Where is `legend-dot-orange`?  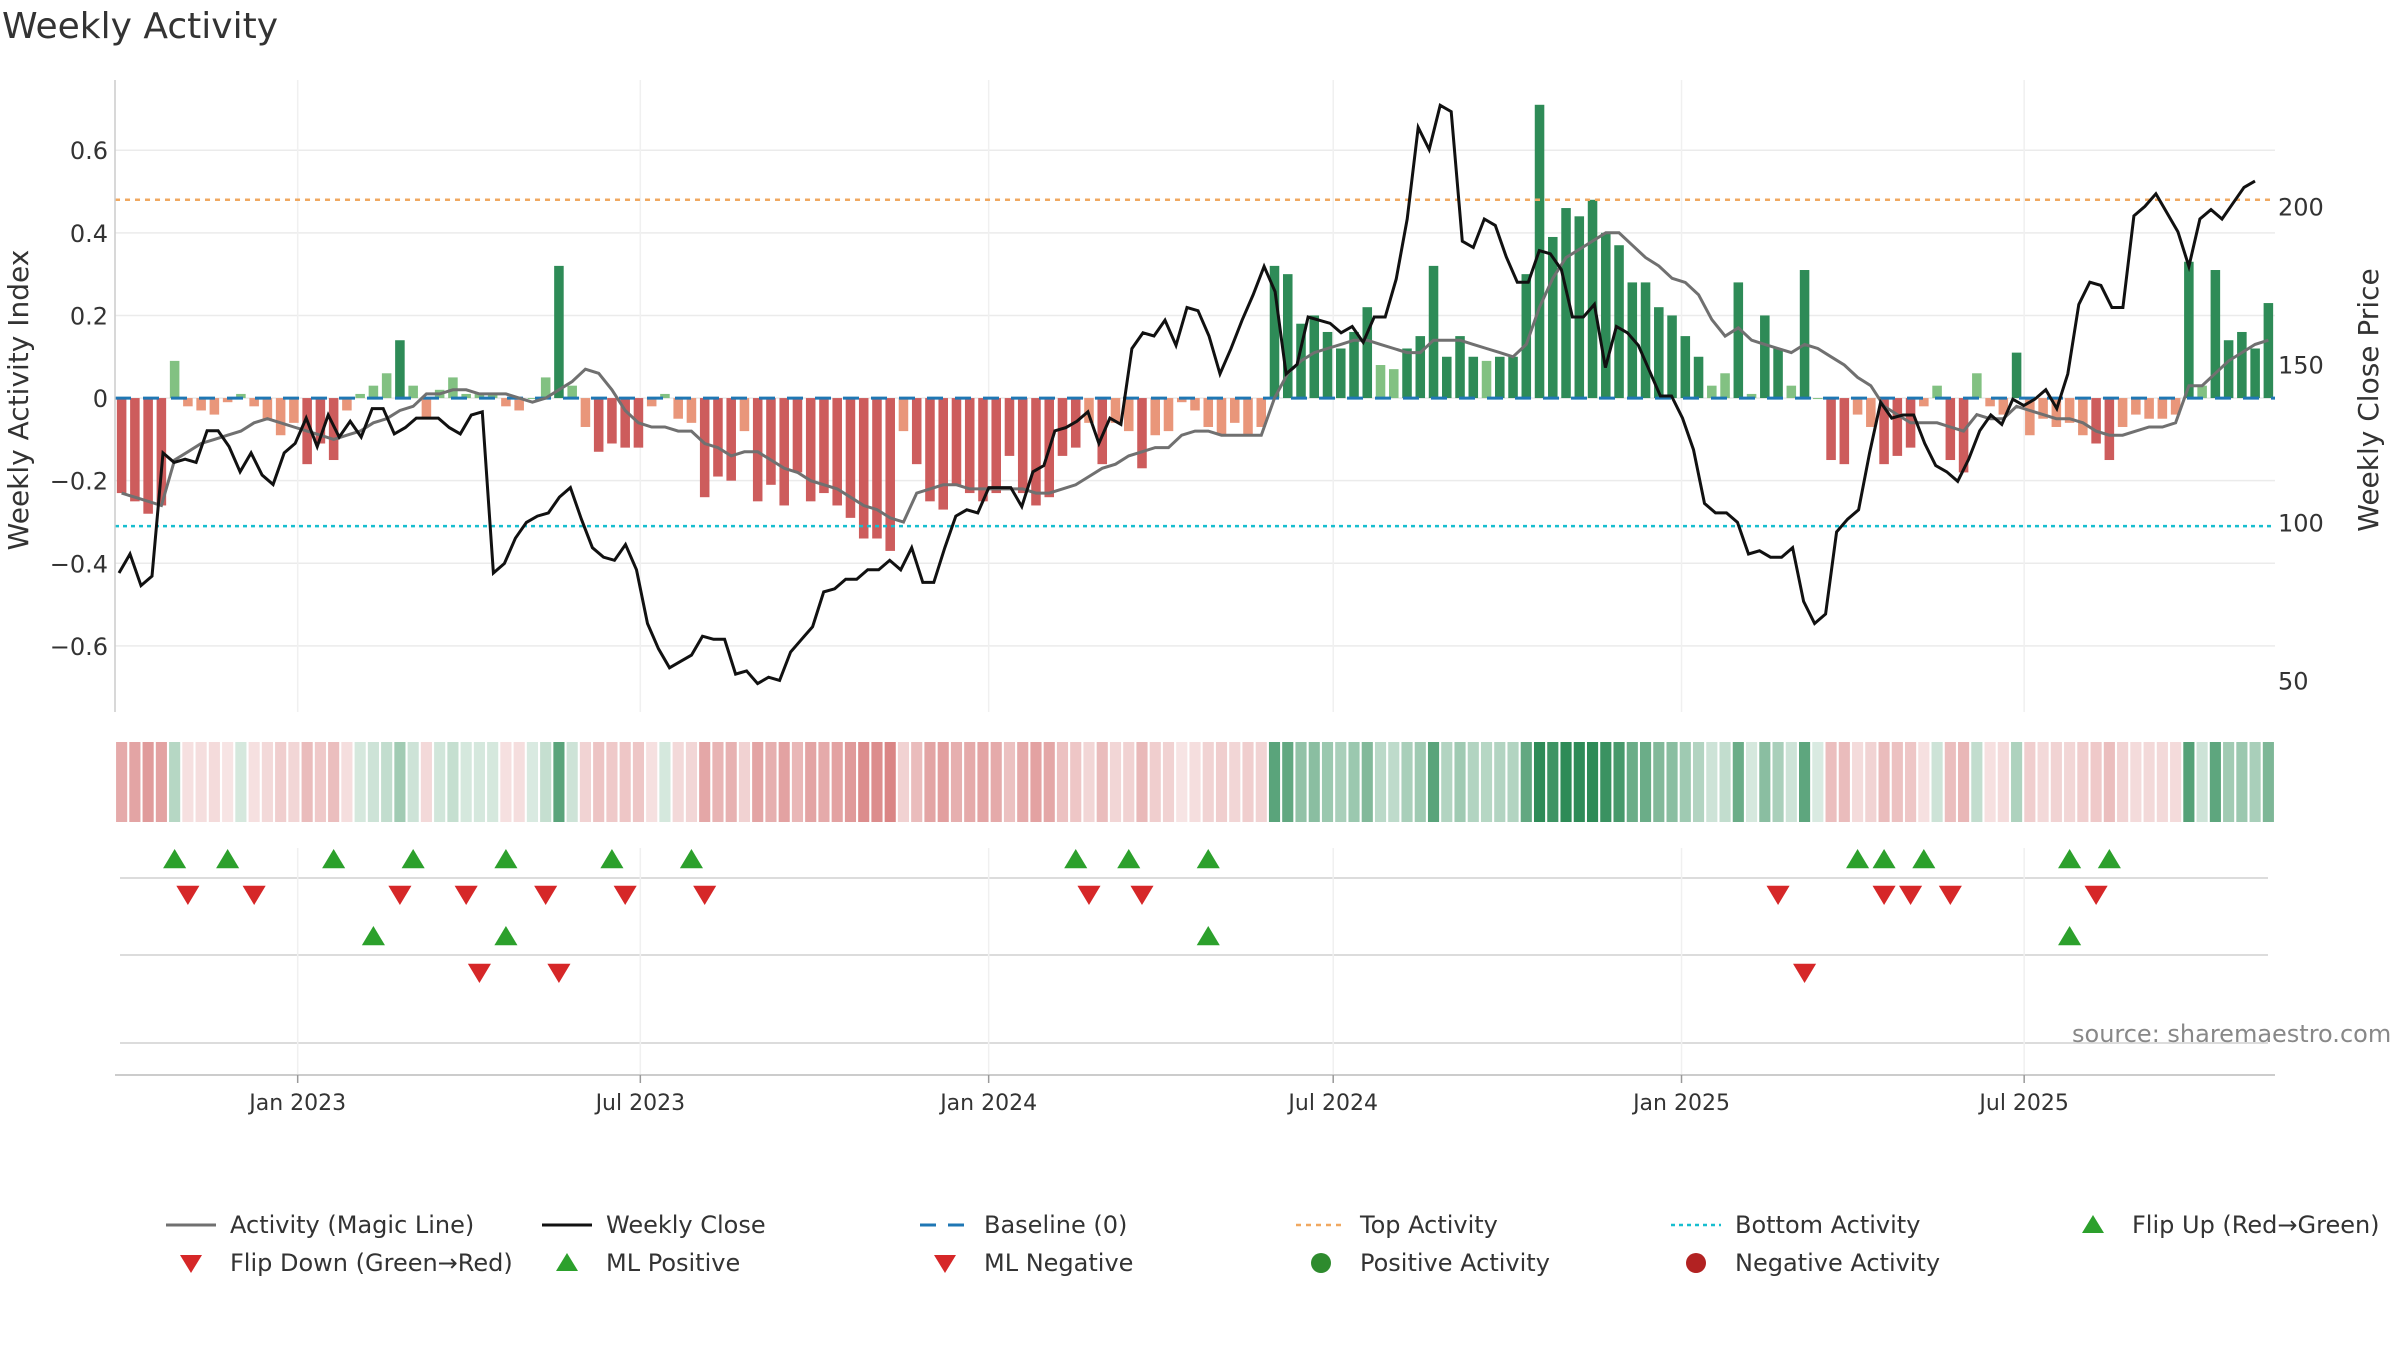
legend-dot-orange is located at coordinates (1321, 1225).